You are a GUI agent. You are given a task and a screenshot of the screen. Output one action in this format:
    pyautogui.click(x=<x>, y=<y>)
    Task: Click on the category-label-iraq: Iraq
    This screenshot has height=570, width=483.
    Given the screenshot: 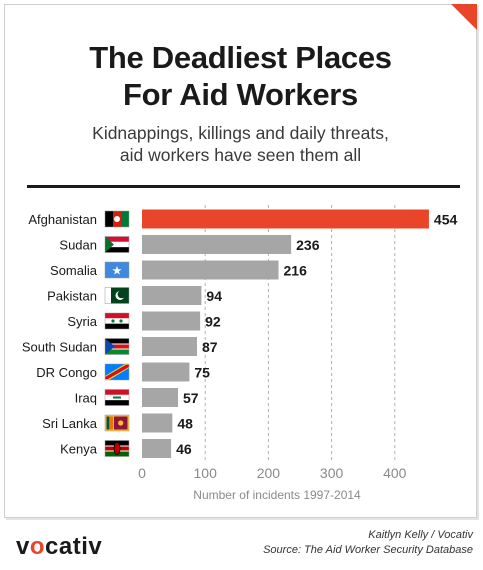 What is the action you would take?
    pyautogui.click(x=86, y=398)
    